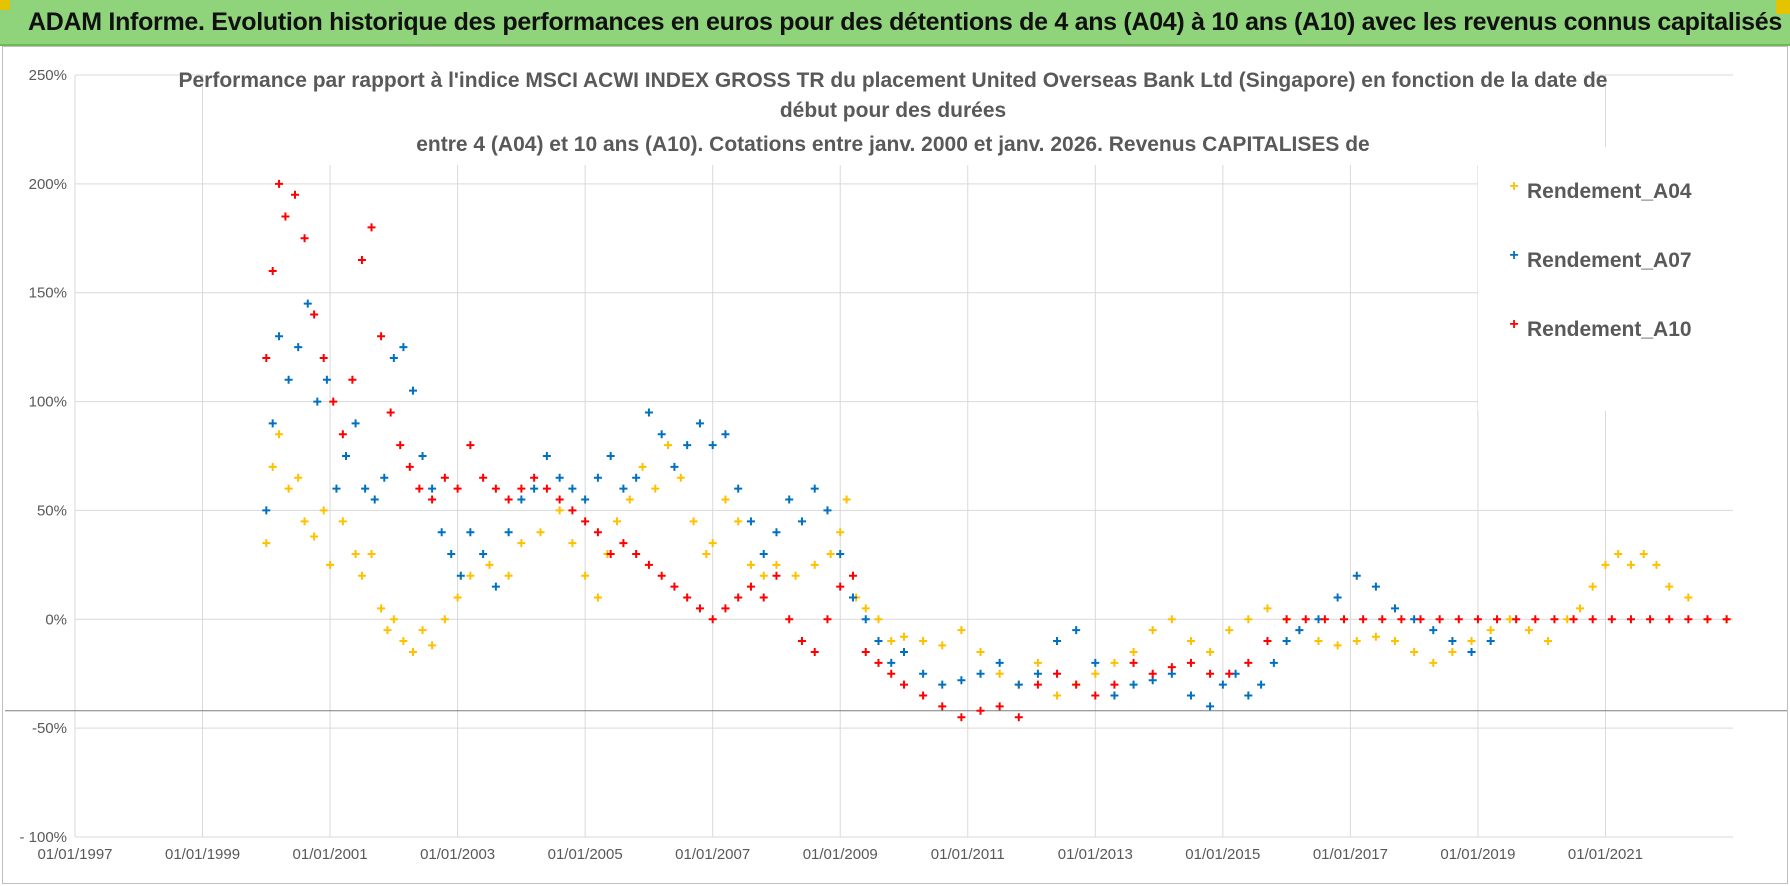  Describe the element at coordinates (968, 854) in the screenshot. I see `x-tick-label: 01/01/2011` at that location.